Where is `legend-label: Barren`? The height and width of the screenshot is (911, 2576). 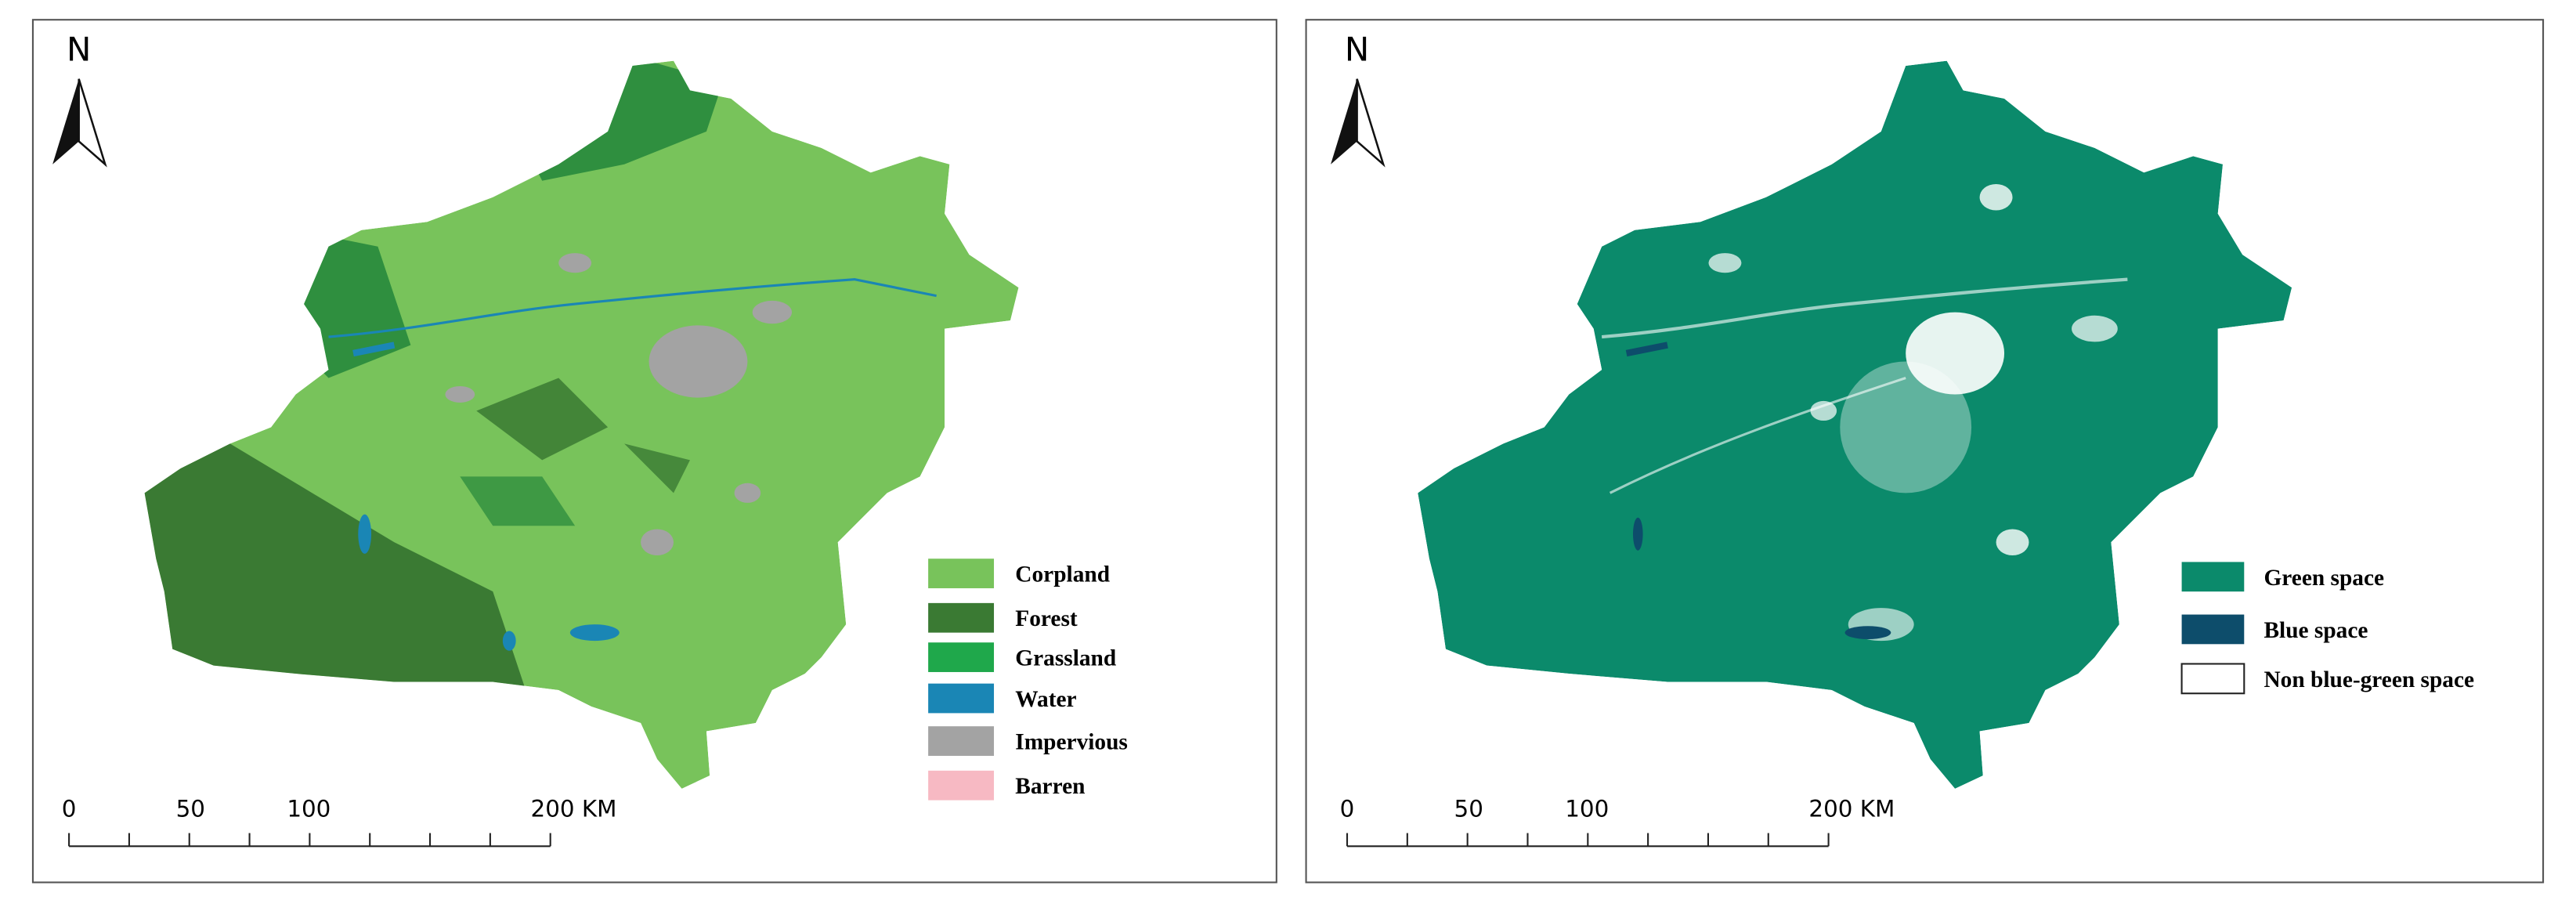 legend-label: Barren is located at coordinates (1050, 786).